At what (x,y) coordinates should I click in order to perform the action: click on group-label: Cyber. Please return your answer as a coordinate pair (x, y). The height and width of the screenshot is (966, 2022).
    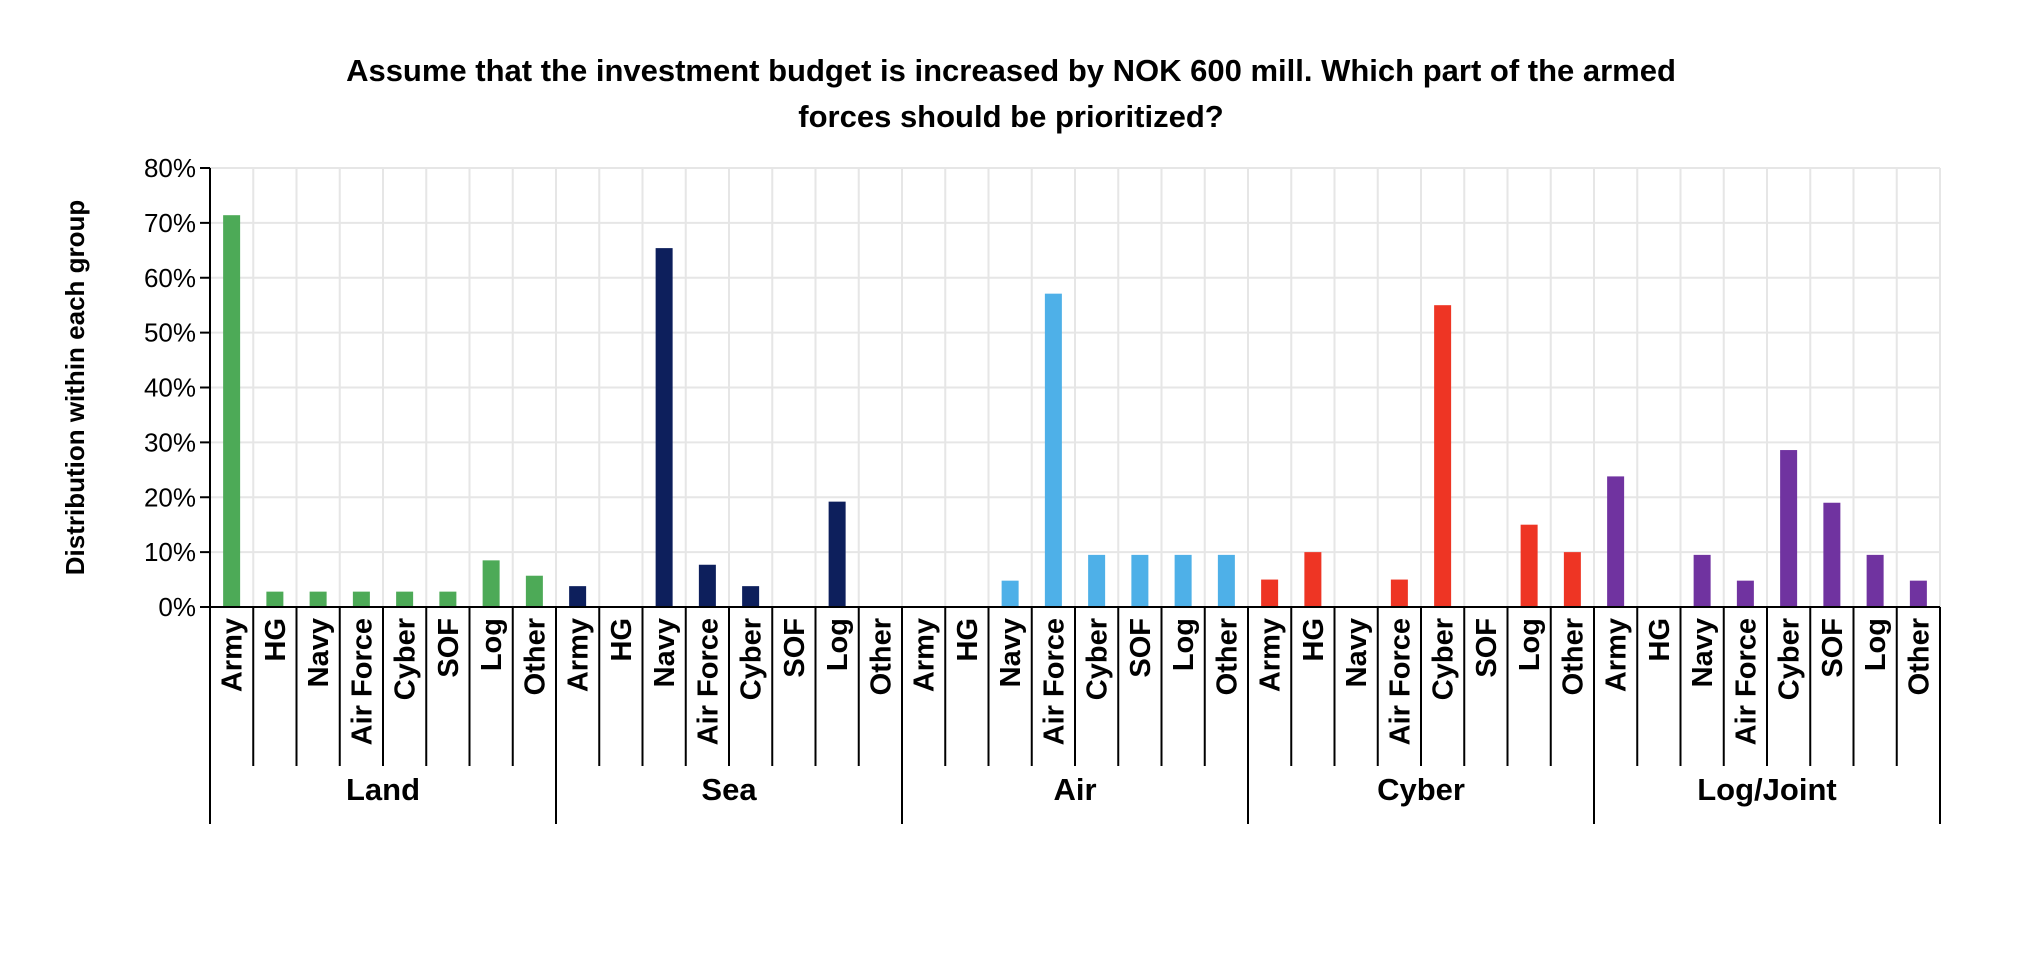
    Looking at the image, I should click on (1421, 789).